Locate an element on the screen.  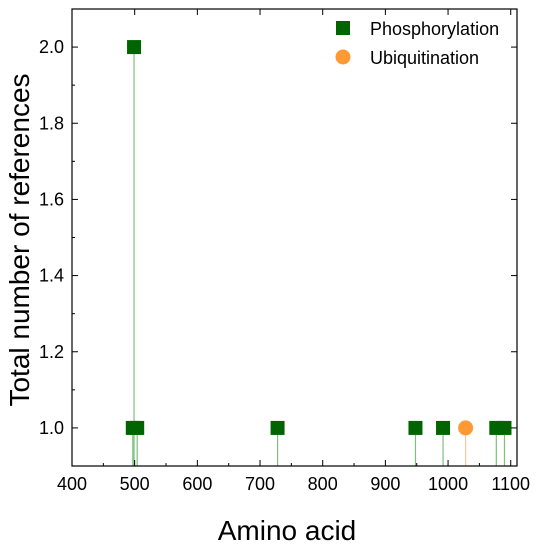
x-tick-label: 1100 is located at coordinates (510, 484).